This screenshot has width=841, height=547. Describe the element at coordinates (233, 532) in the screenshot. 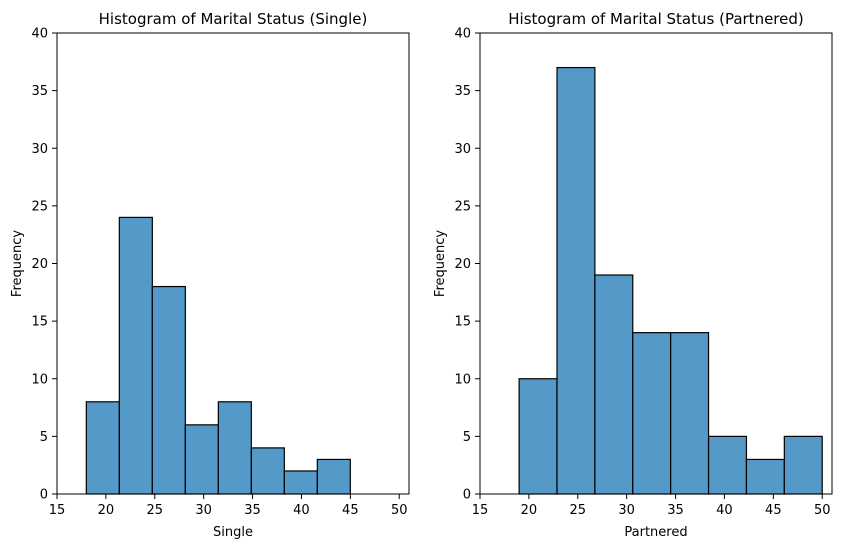

I see `x-axis-label: Single` at that location.